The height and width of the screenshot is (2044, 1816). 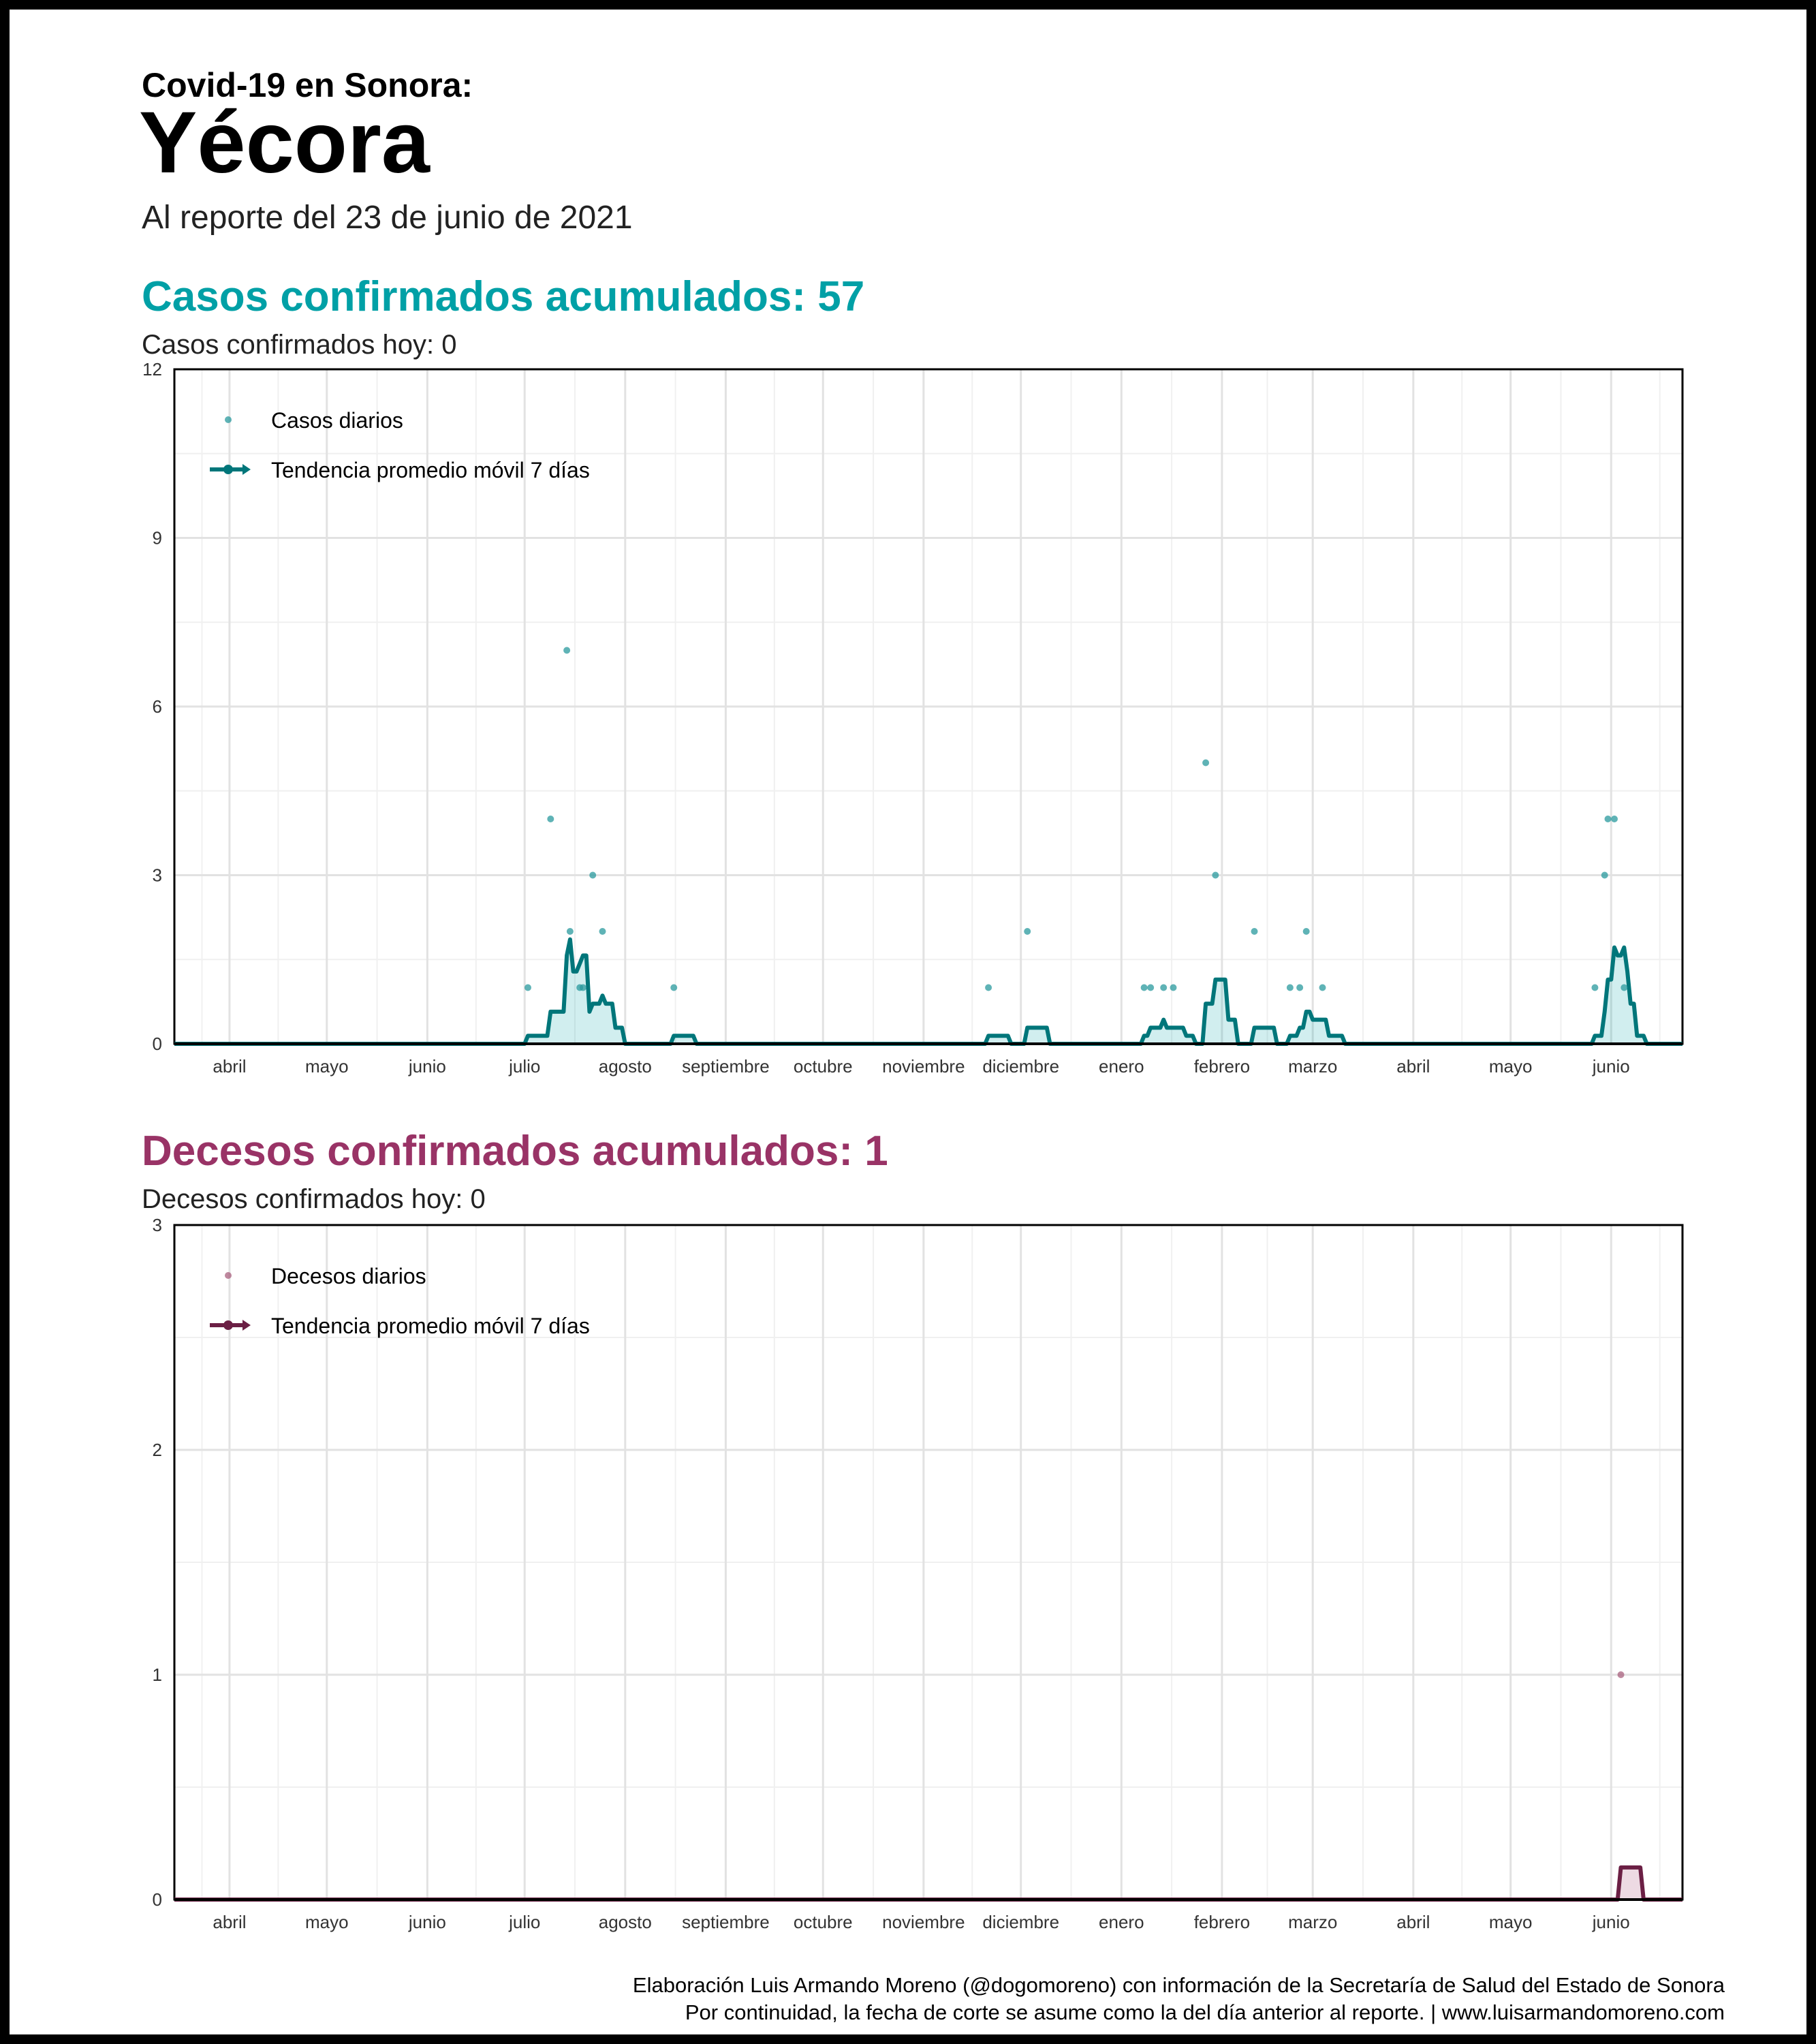 What do you see at coordinates (1313, 1066) in the screenshot?
I see `x-tick-label: marzo` at bounding box center [1313, 1066].